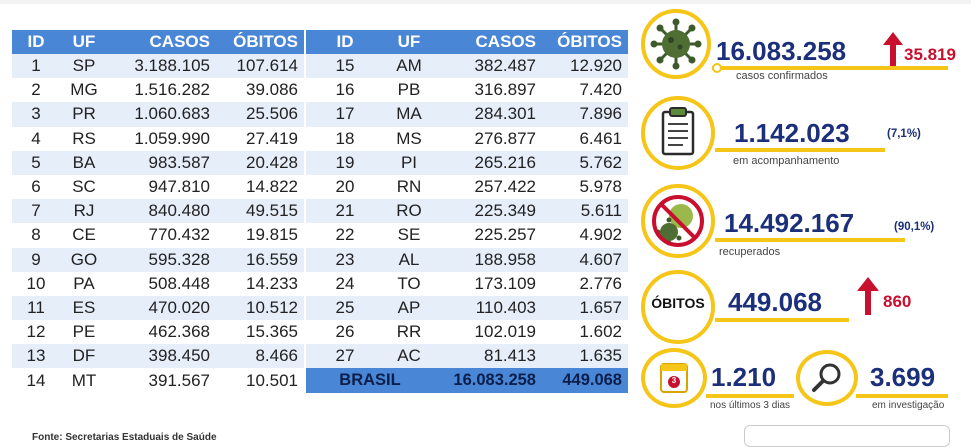  Describe the element at coordinates (36, 332) in the screenshot. I see `cell-id: 12` at that location.